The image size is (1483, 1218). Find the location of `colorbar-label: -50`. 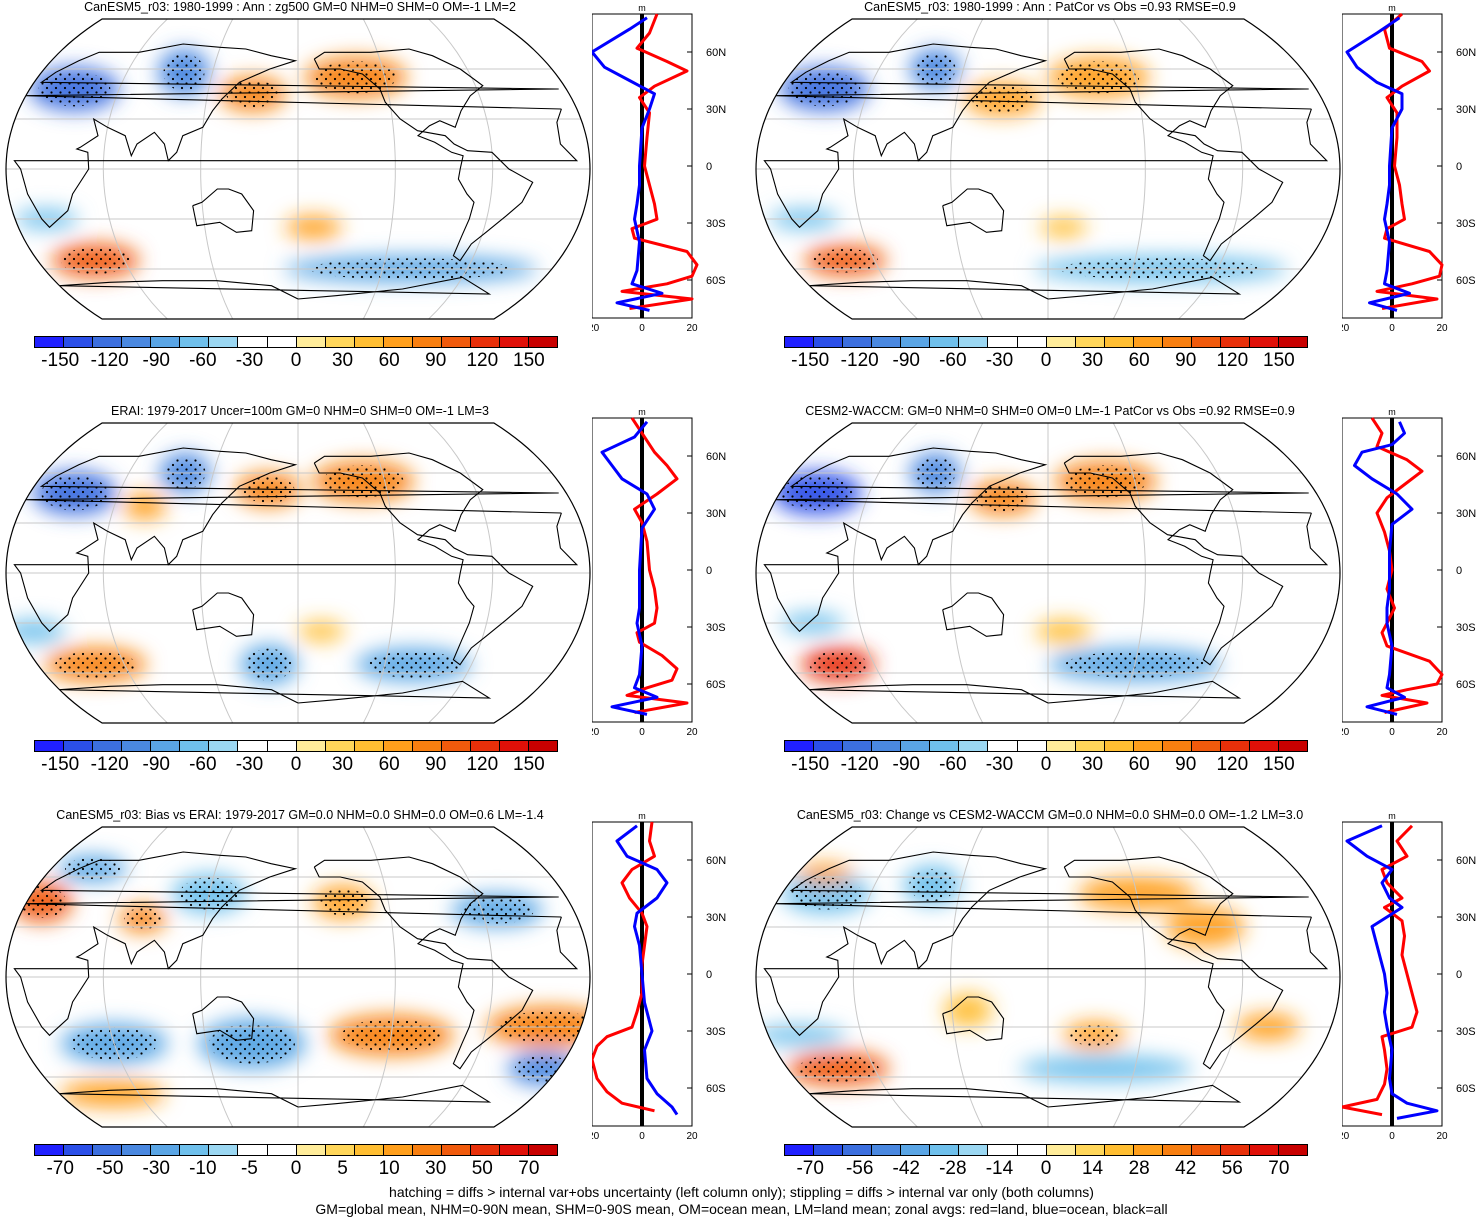

colorbar-label: -50 is located at coordinates (109, 1168).